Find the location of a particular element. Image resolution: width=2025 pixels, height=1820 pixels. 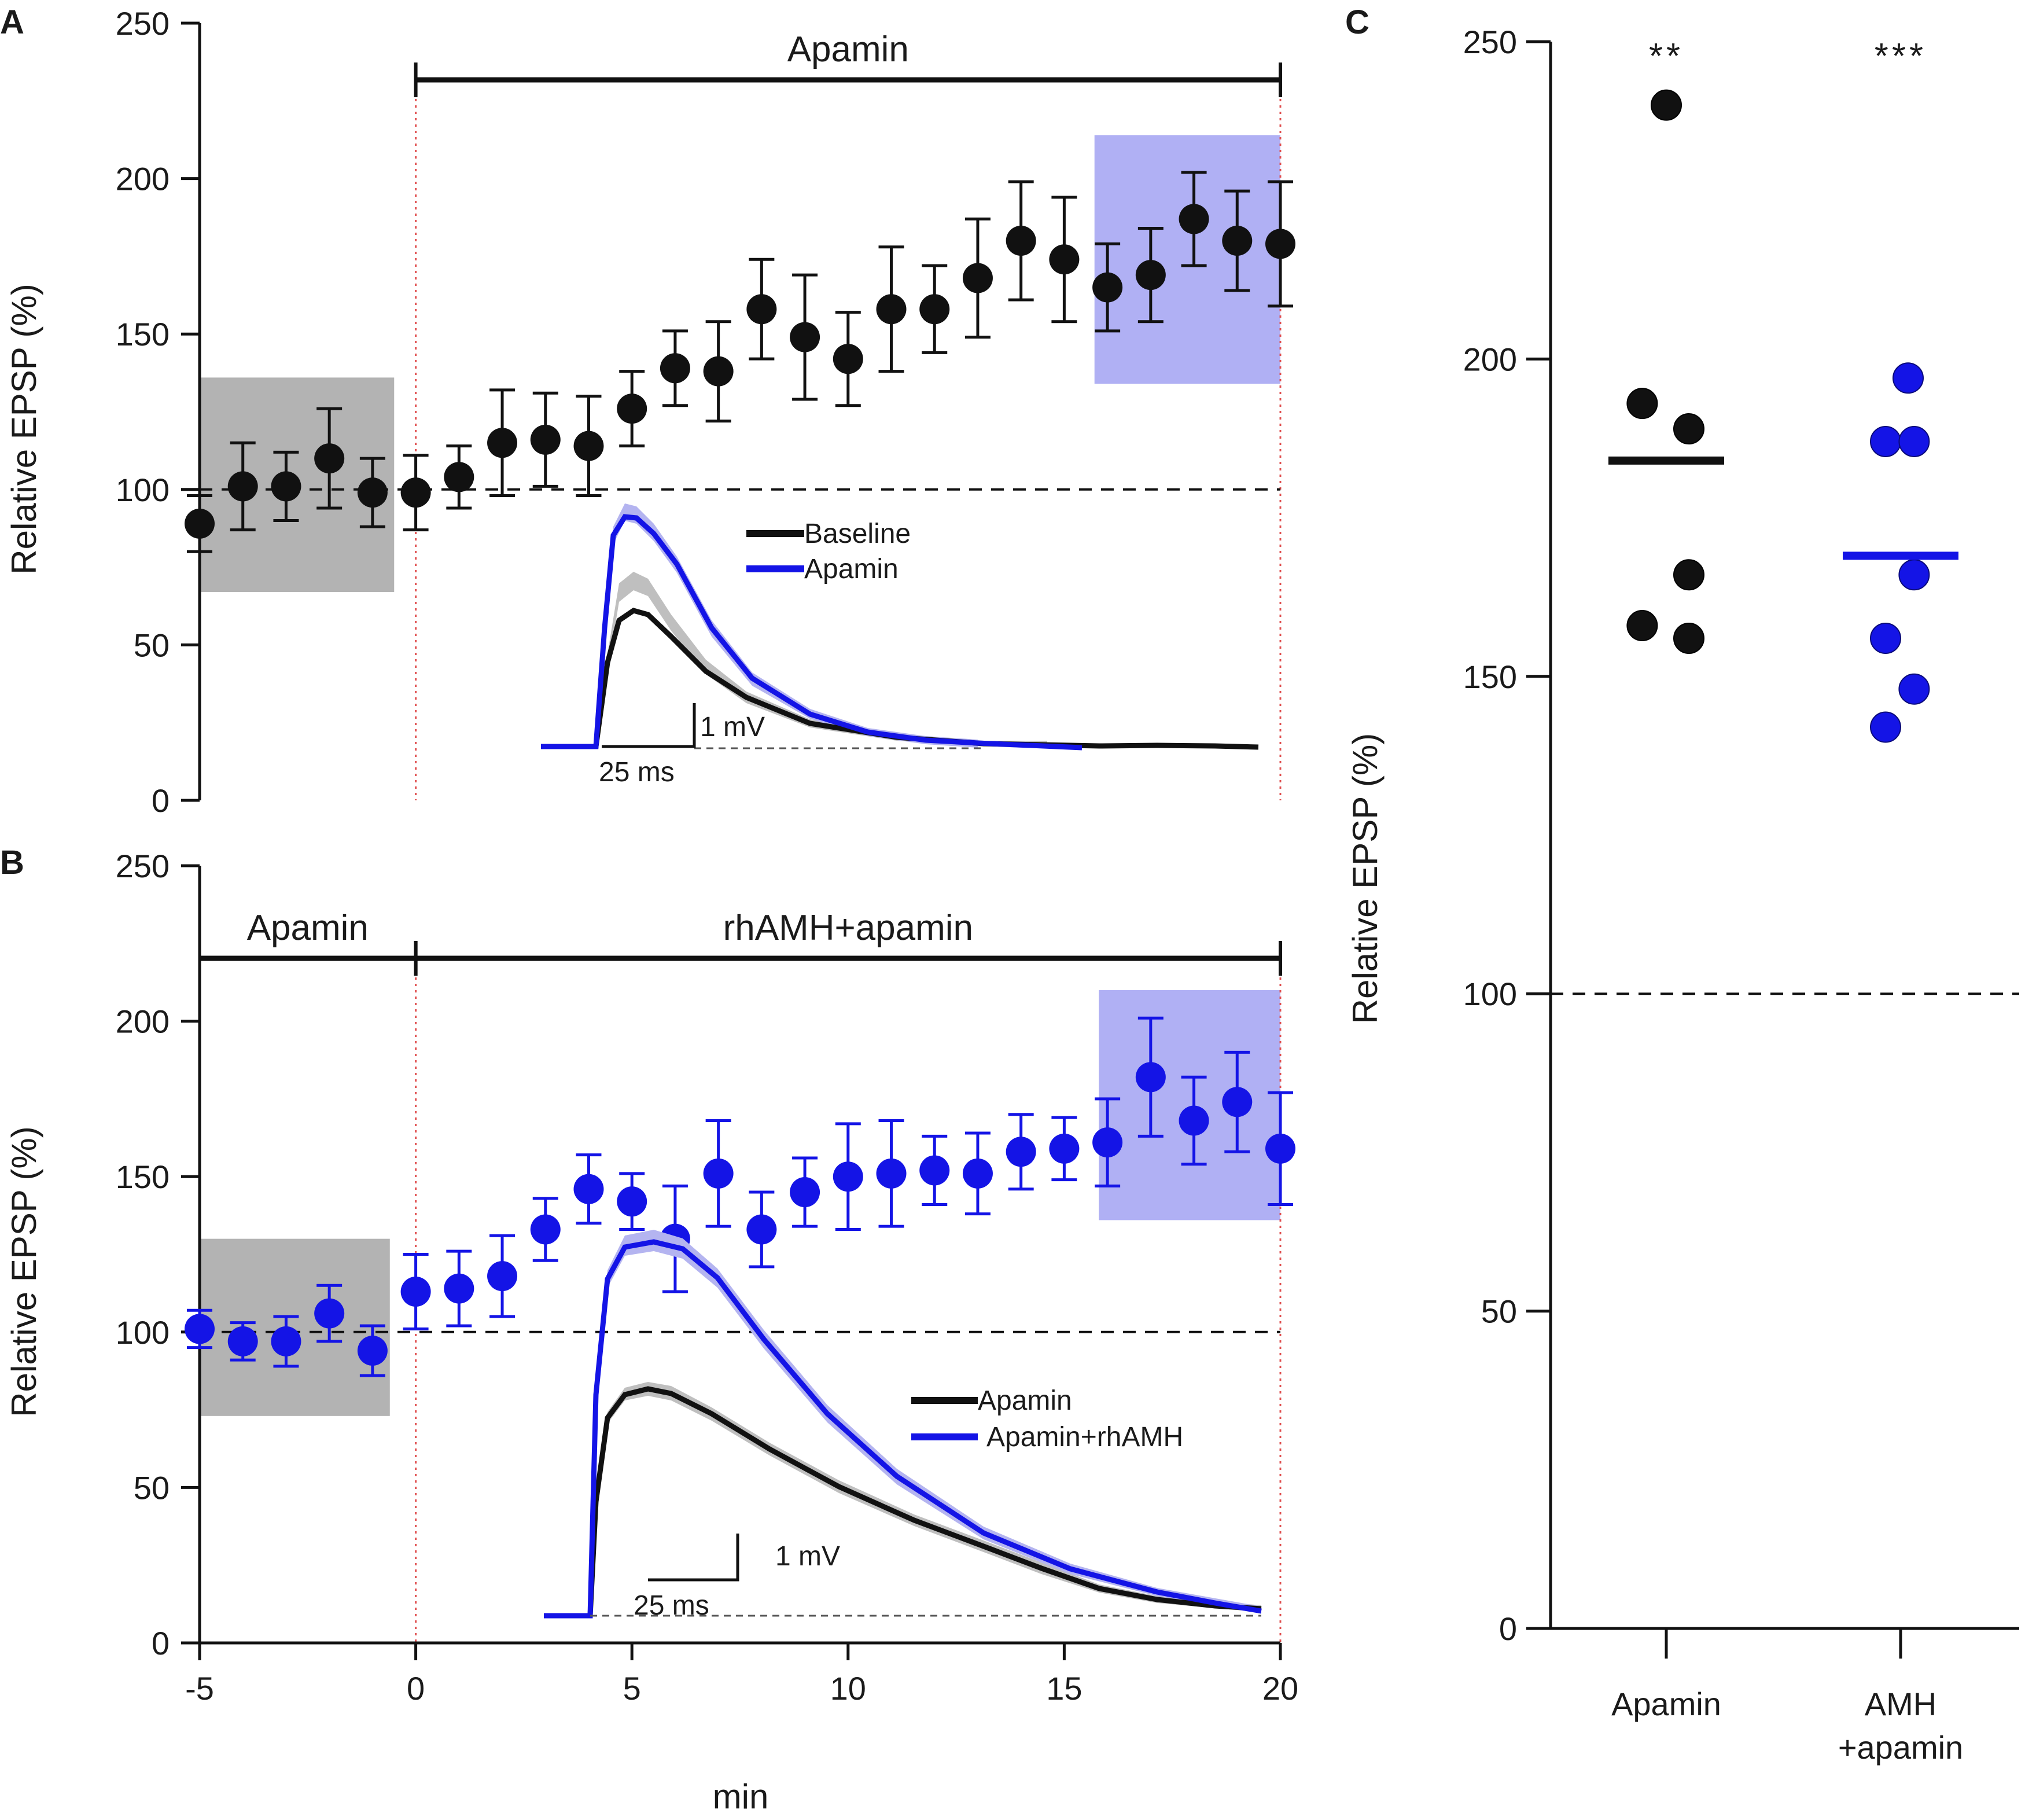

panel-b-legend-rhamh: Apamin+rhAMH is located at coordinates (1084, 1437).